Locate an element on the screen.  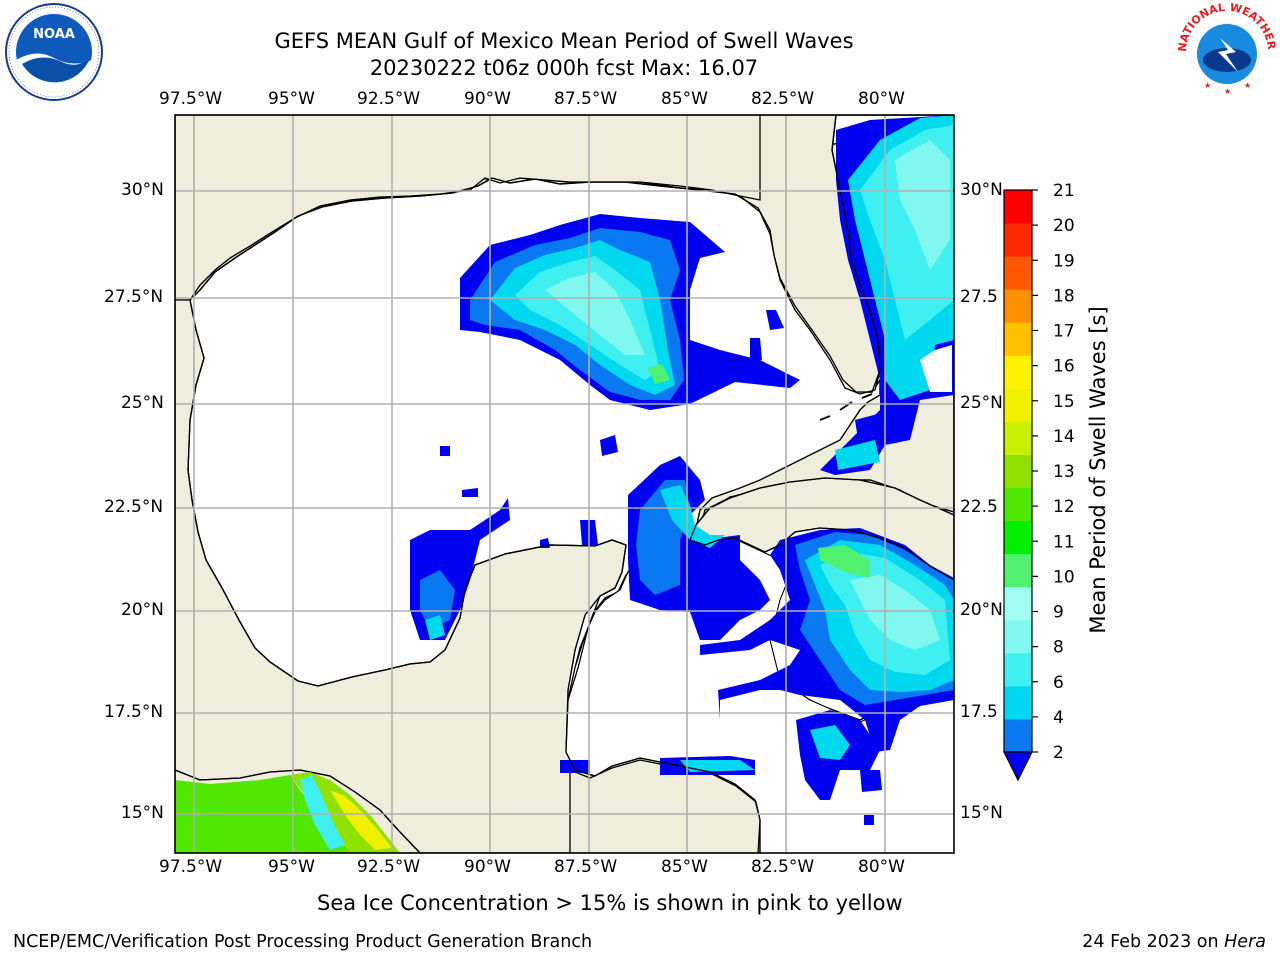
colorbar-tick-label: 9 is located at coordinates (1058, 613).